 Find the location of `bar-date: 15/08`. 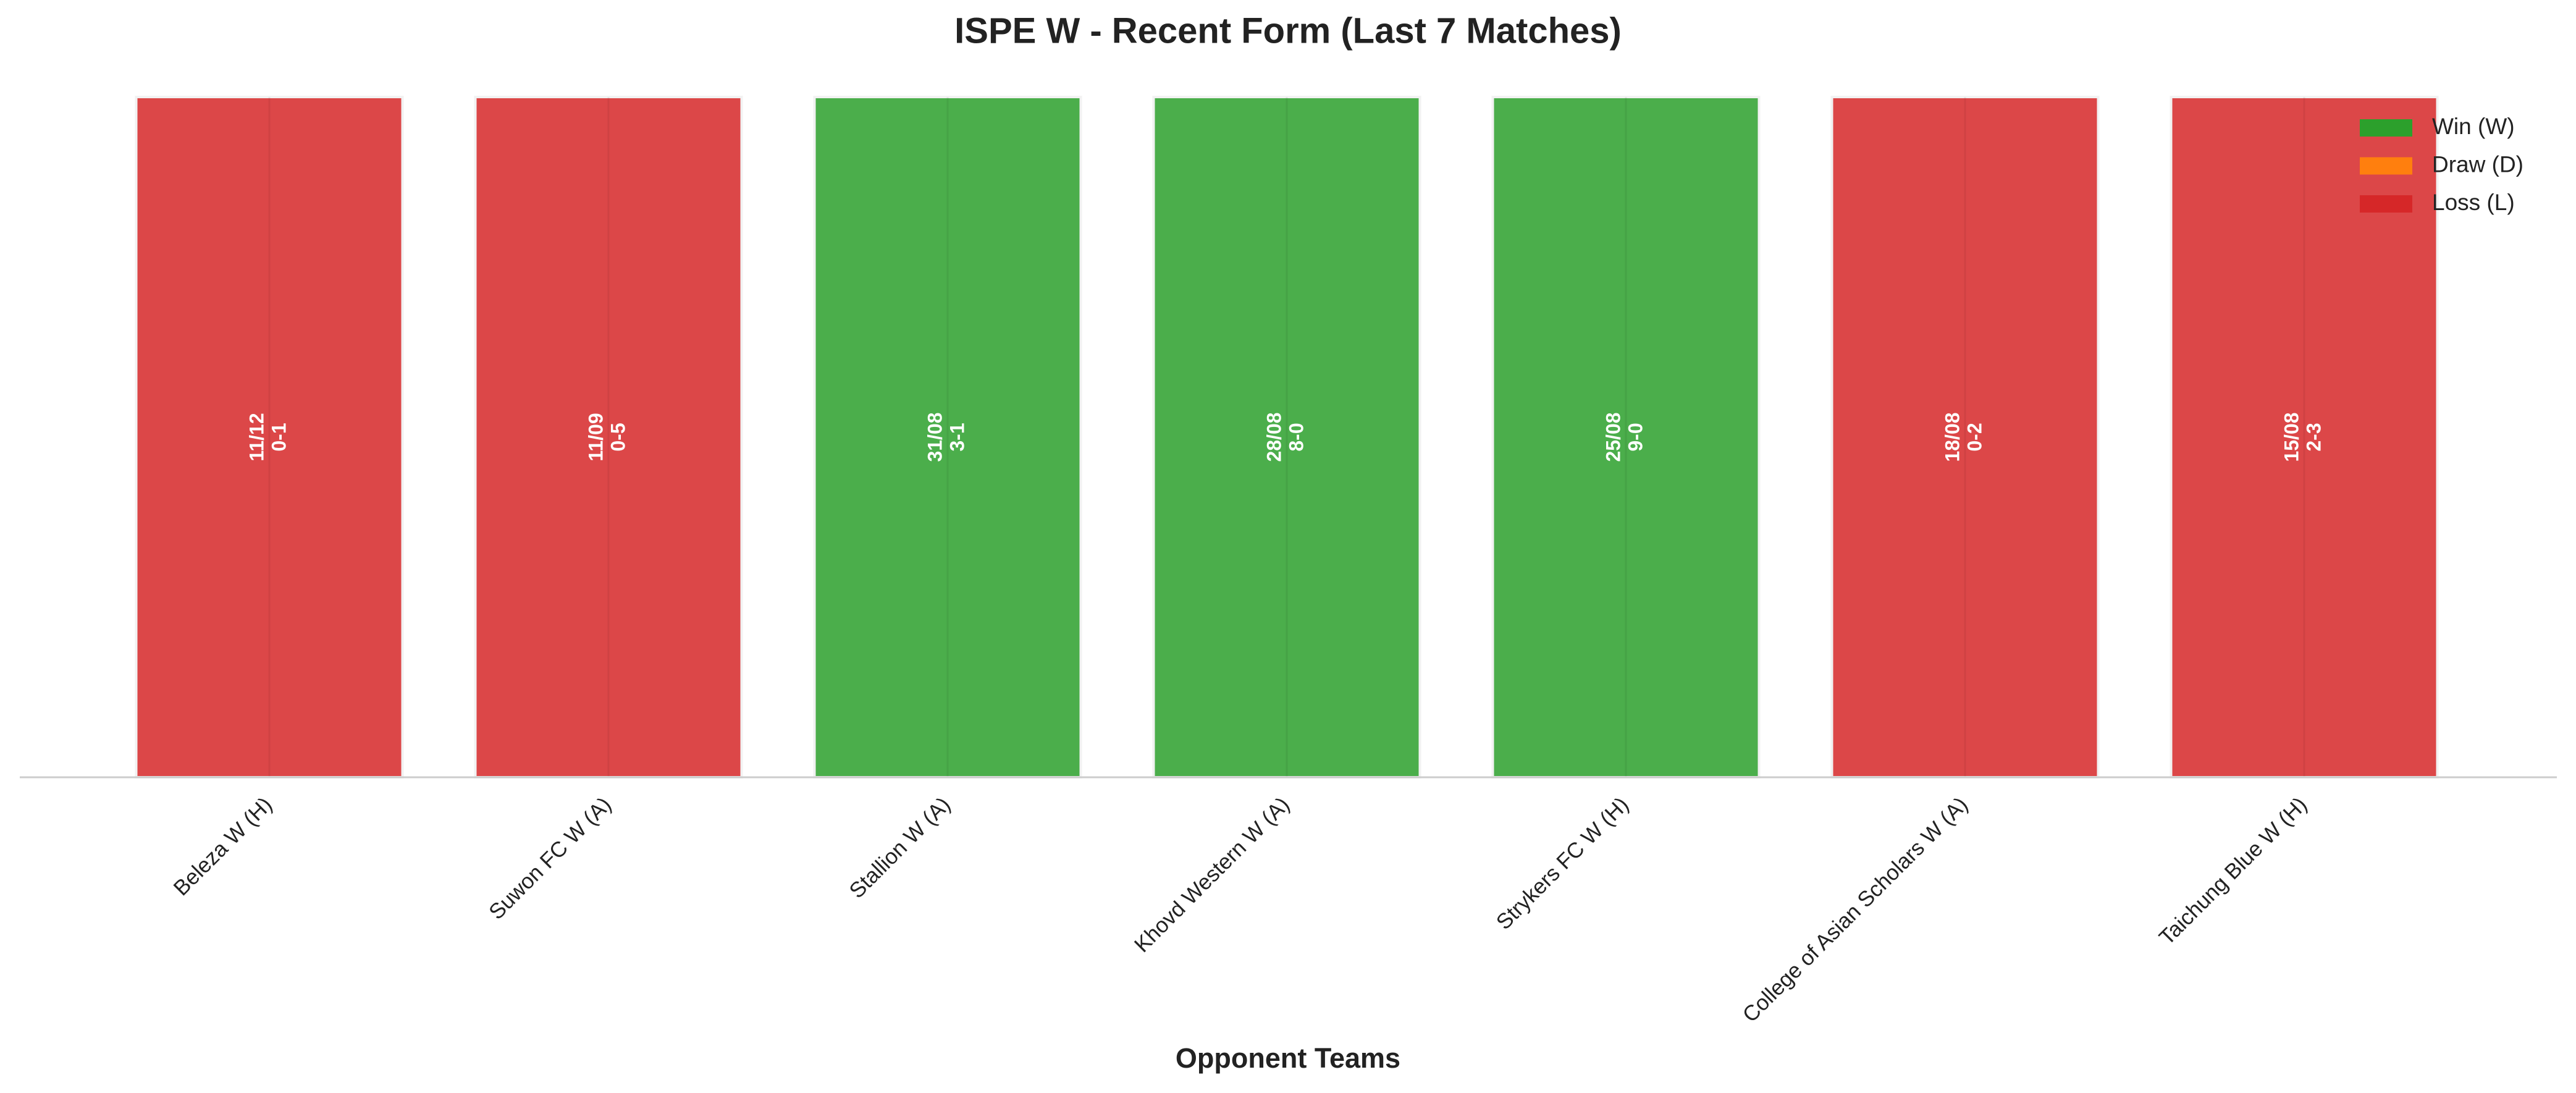

bar-date: 15/08 is located at coordinates (2291, 437).